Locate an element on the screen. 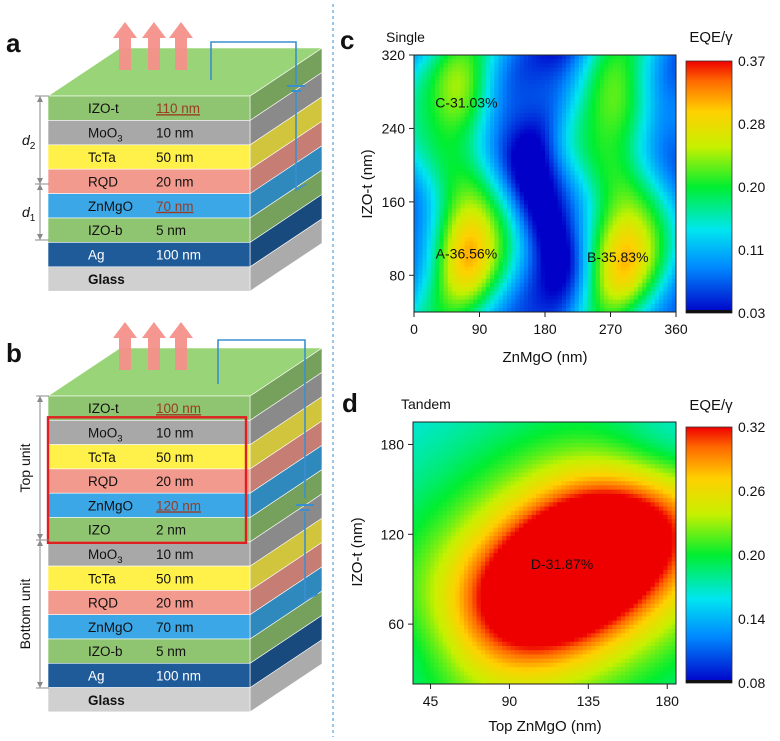 Image resolution: width=780 pixels, height=741 pixels. layer-thickness: 20 nm is located at coordinates (175, 603).